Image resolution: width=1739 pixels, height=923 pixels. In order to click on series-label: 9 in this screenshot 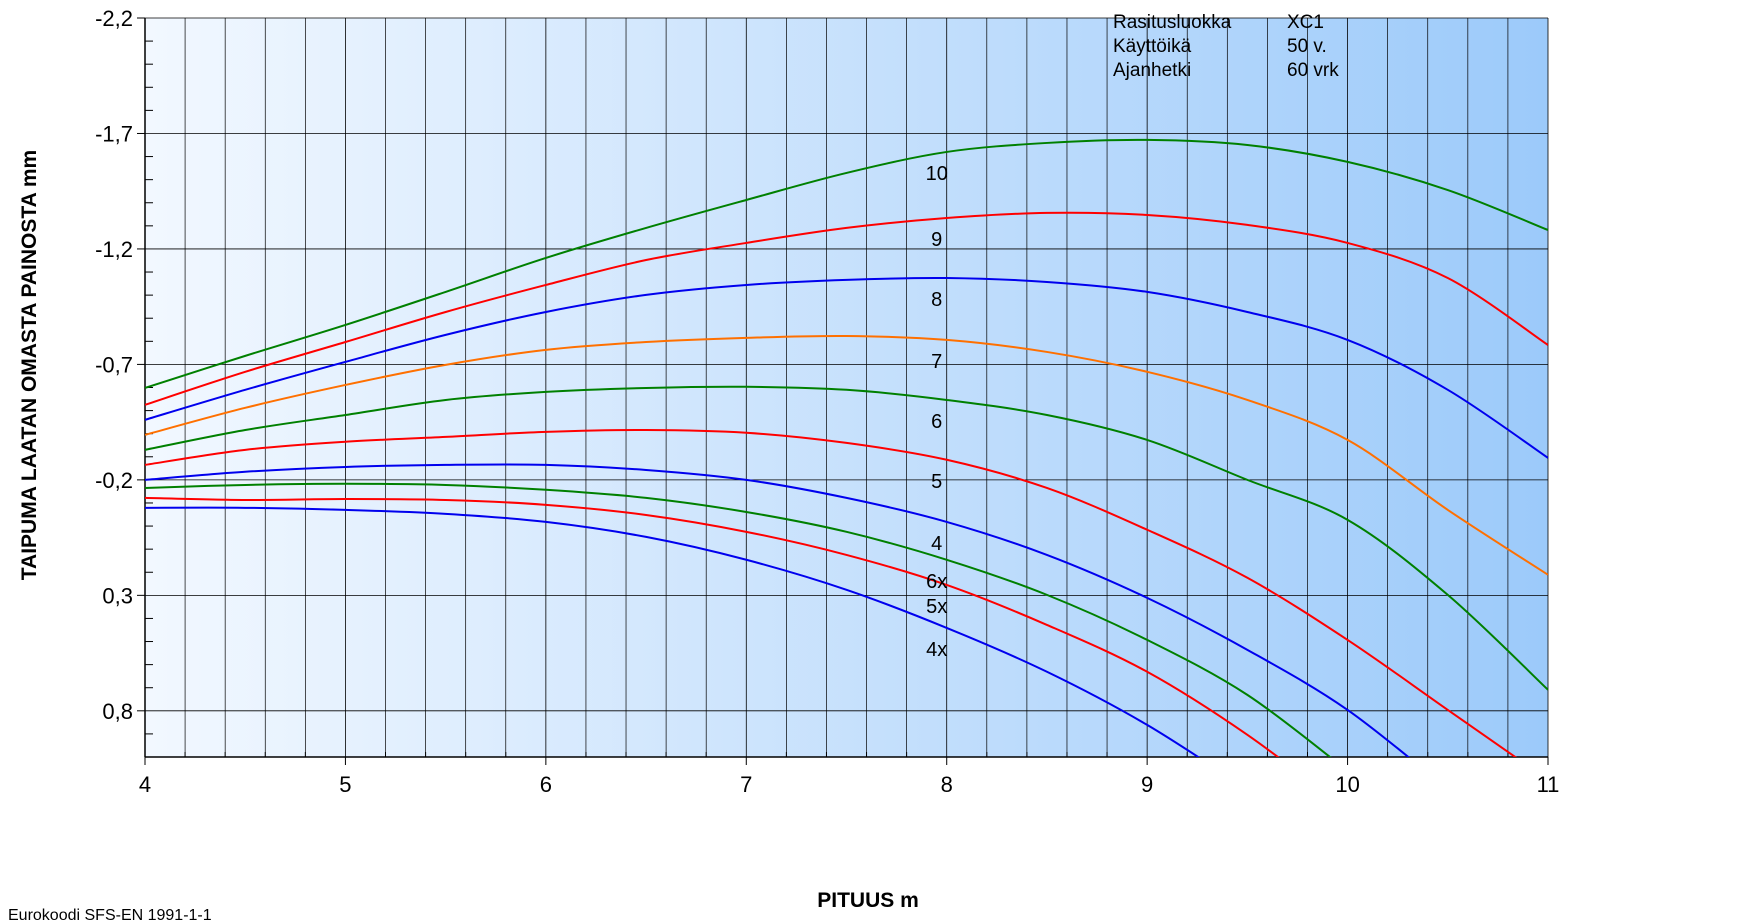, I will do `click(936, 240)`.